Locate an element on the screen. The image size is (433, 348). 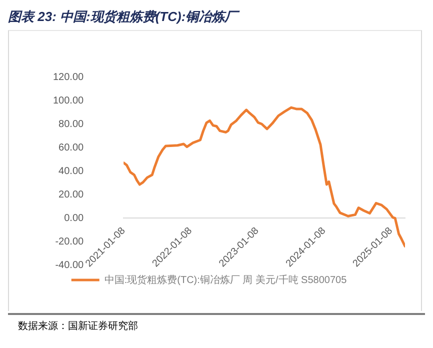
y-tick-label: -20.00 is located at coordinates (69, 242).